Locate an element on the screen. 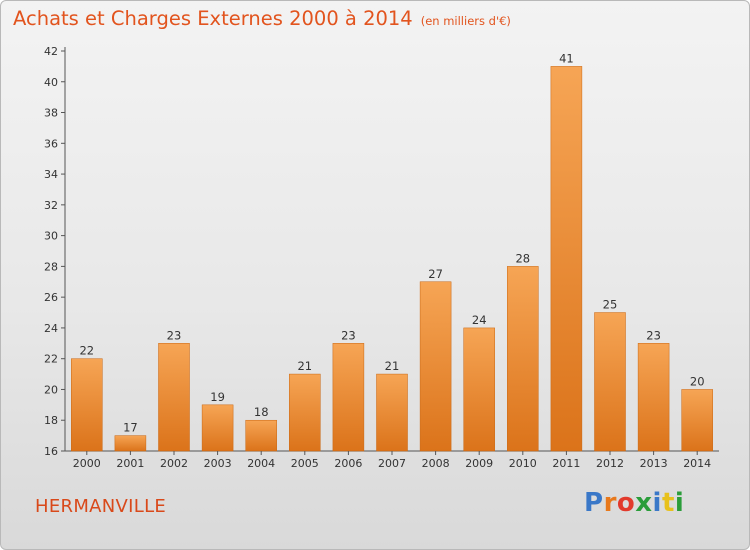  logo-letter: r is located at coordinates (610, 503).